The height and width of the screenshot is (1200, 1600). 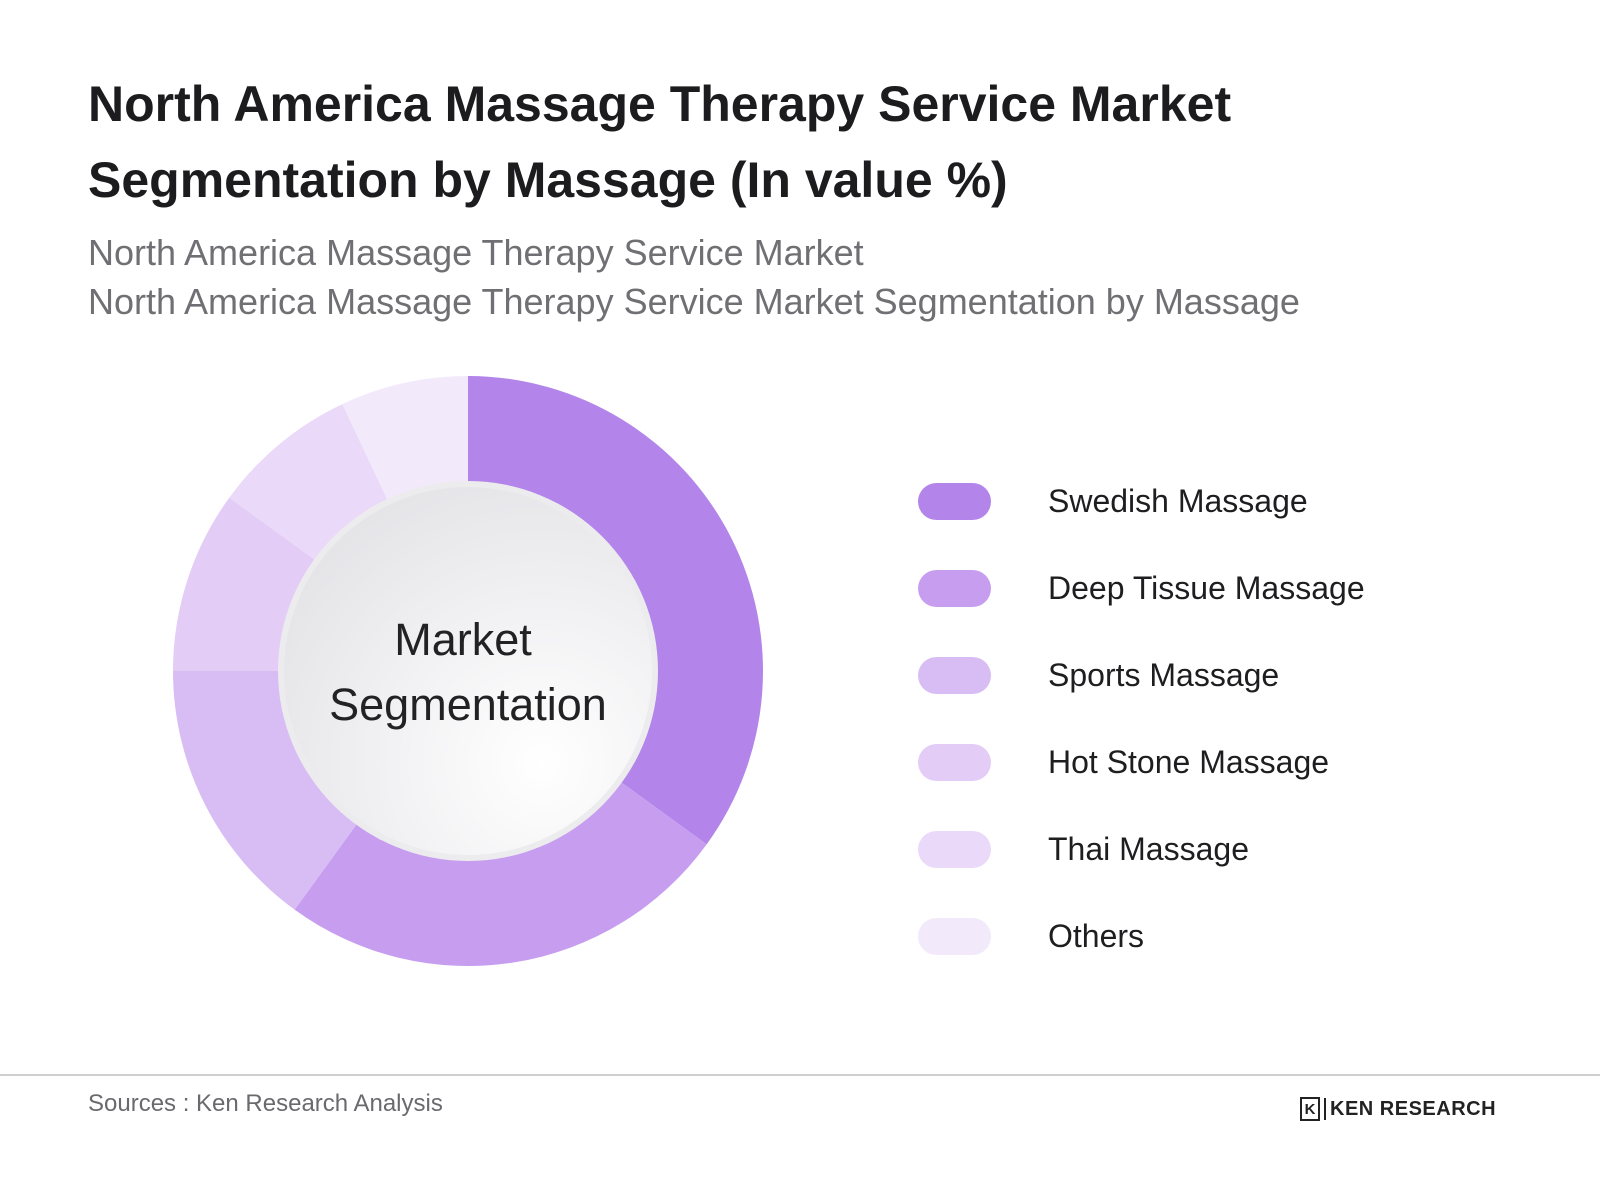 What do you see at coordinates (405, 440) in the screenshot?
I see `donut-slice-others` at bounding box center [405, 440].